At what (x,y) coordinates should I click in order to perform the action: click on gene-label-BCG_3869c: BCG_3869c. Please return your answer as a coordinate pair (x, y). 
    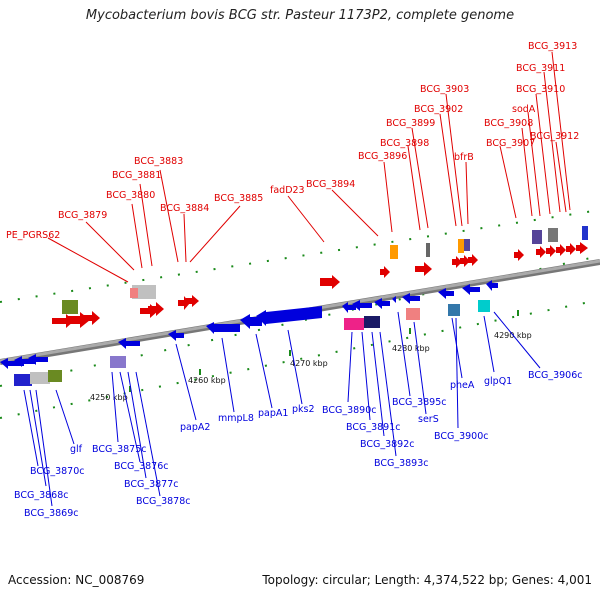
    Looking at the image, I should click on (51, 513).